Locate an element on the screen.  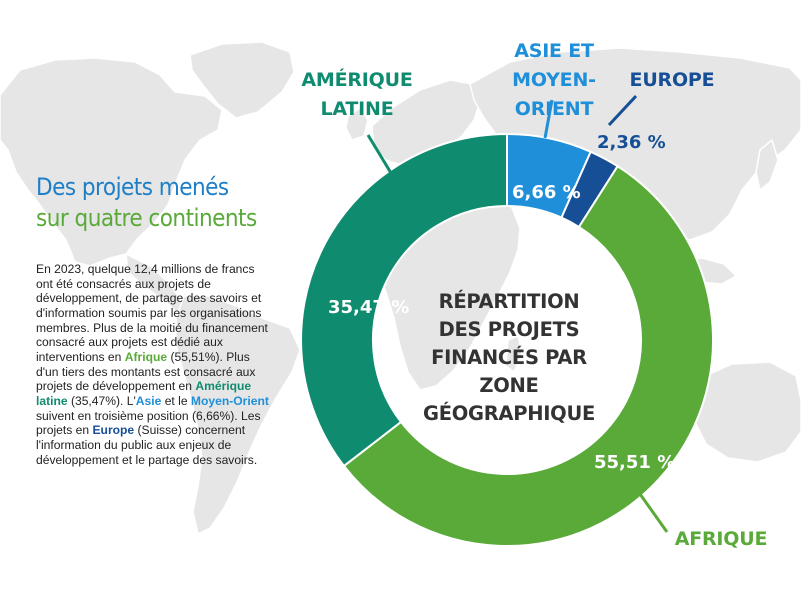
leader-line-asie-moyen-orient is located at coordinates (548, 119).